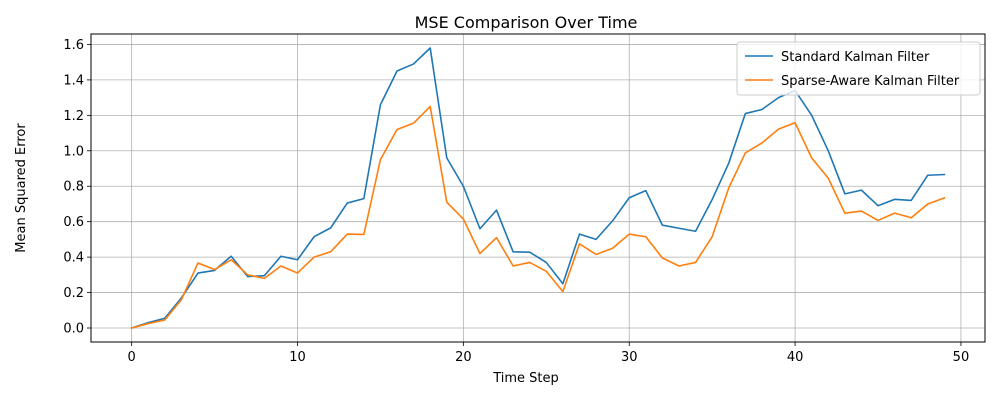 The height and width of the screenshot is (400, 1000). I want to click on x-tick-label: 30, so click(629, 357).